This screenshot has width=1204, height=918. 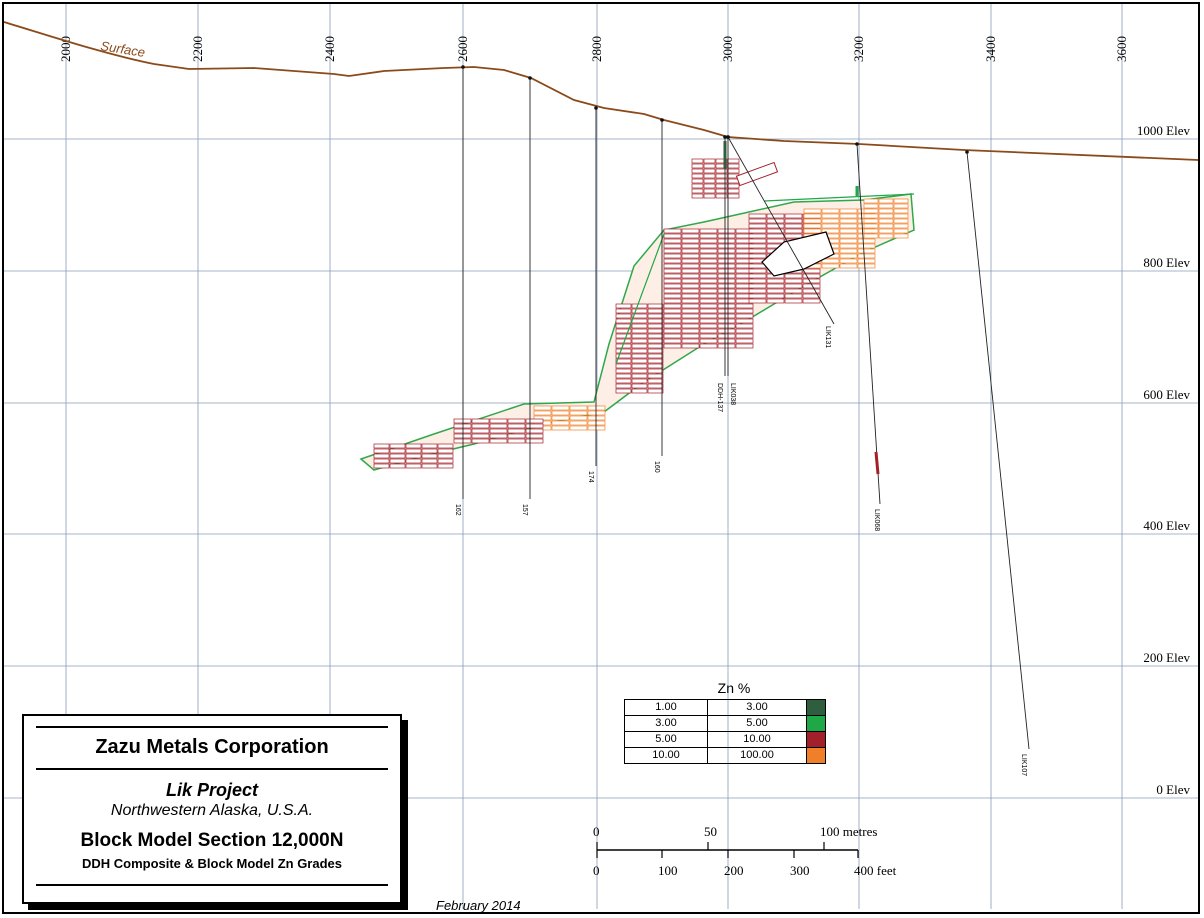 What do you see at coordinates (590, 477) in the screenshot?
I see `drill-hole-label: 174` at bounding box center [590, 477].